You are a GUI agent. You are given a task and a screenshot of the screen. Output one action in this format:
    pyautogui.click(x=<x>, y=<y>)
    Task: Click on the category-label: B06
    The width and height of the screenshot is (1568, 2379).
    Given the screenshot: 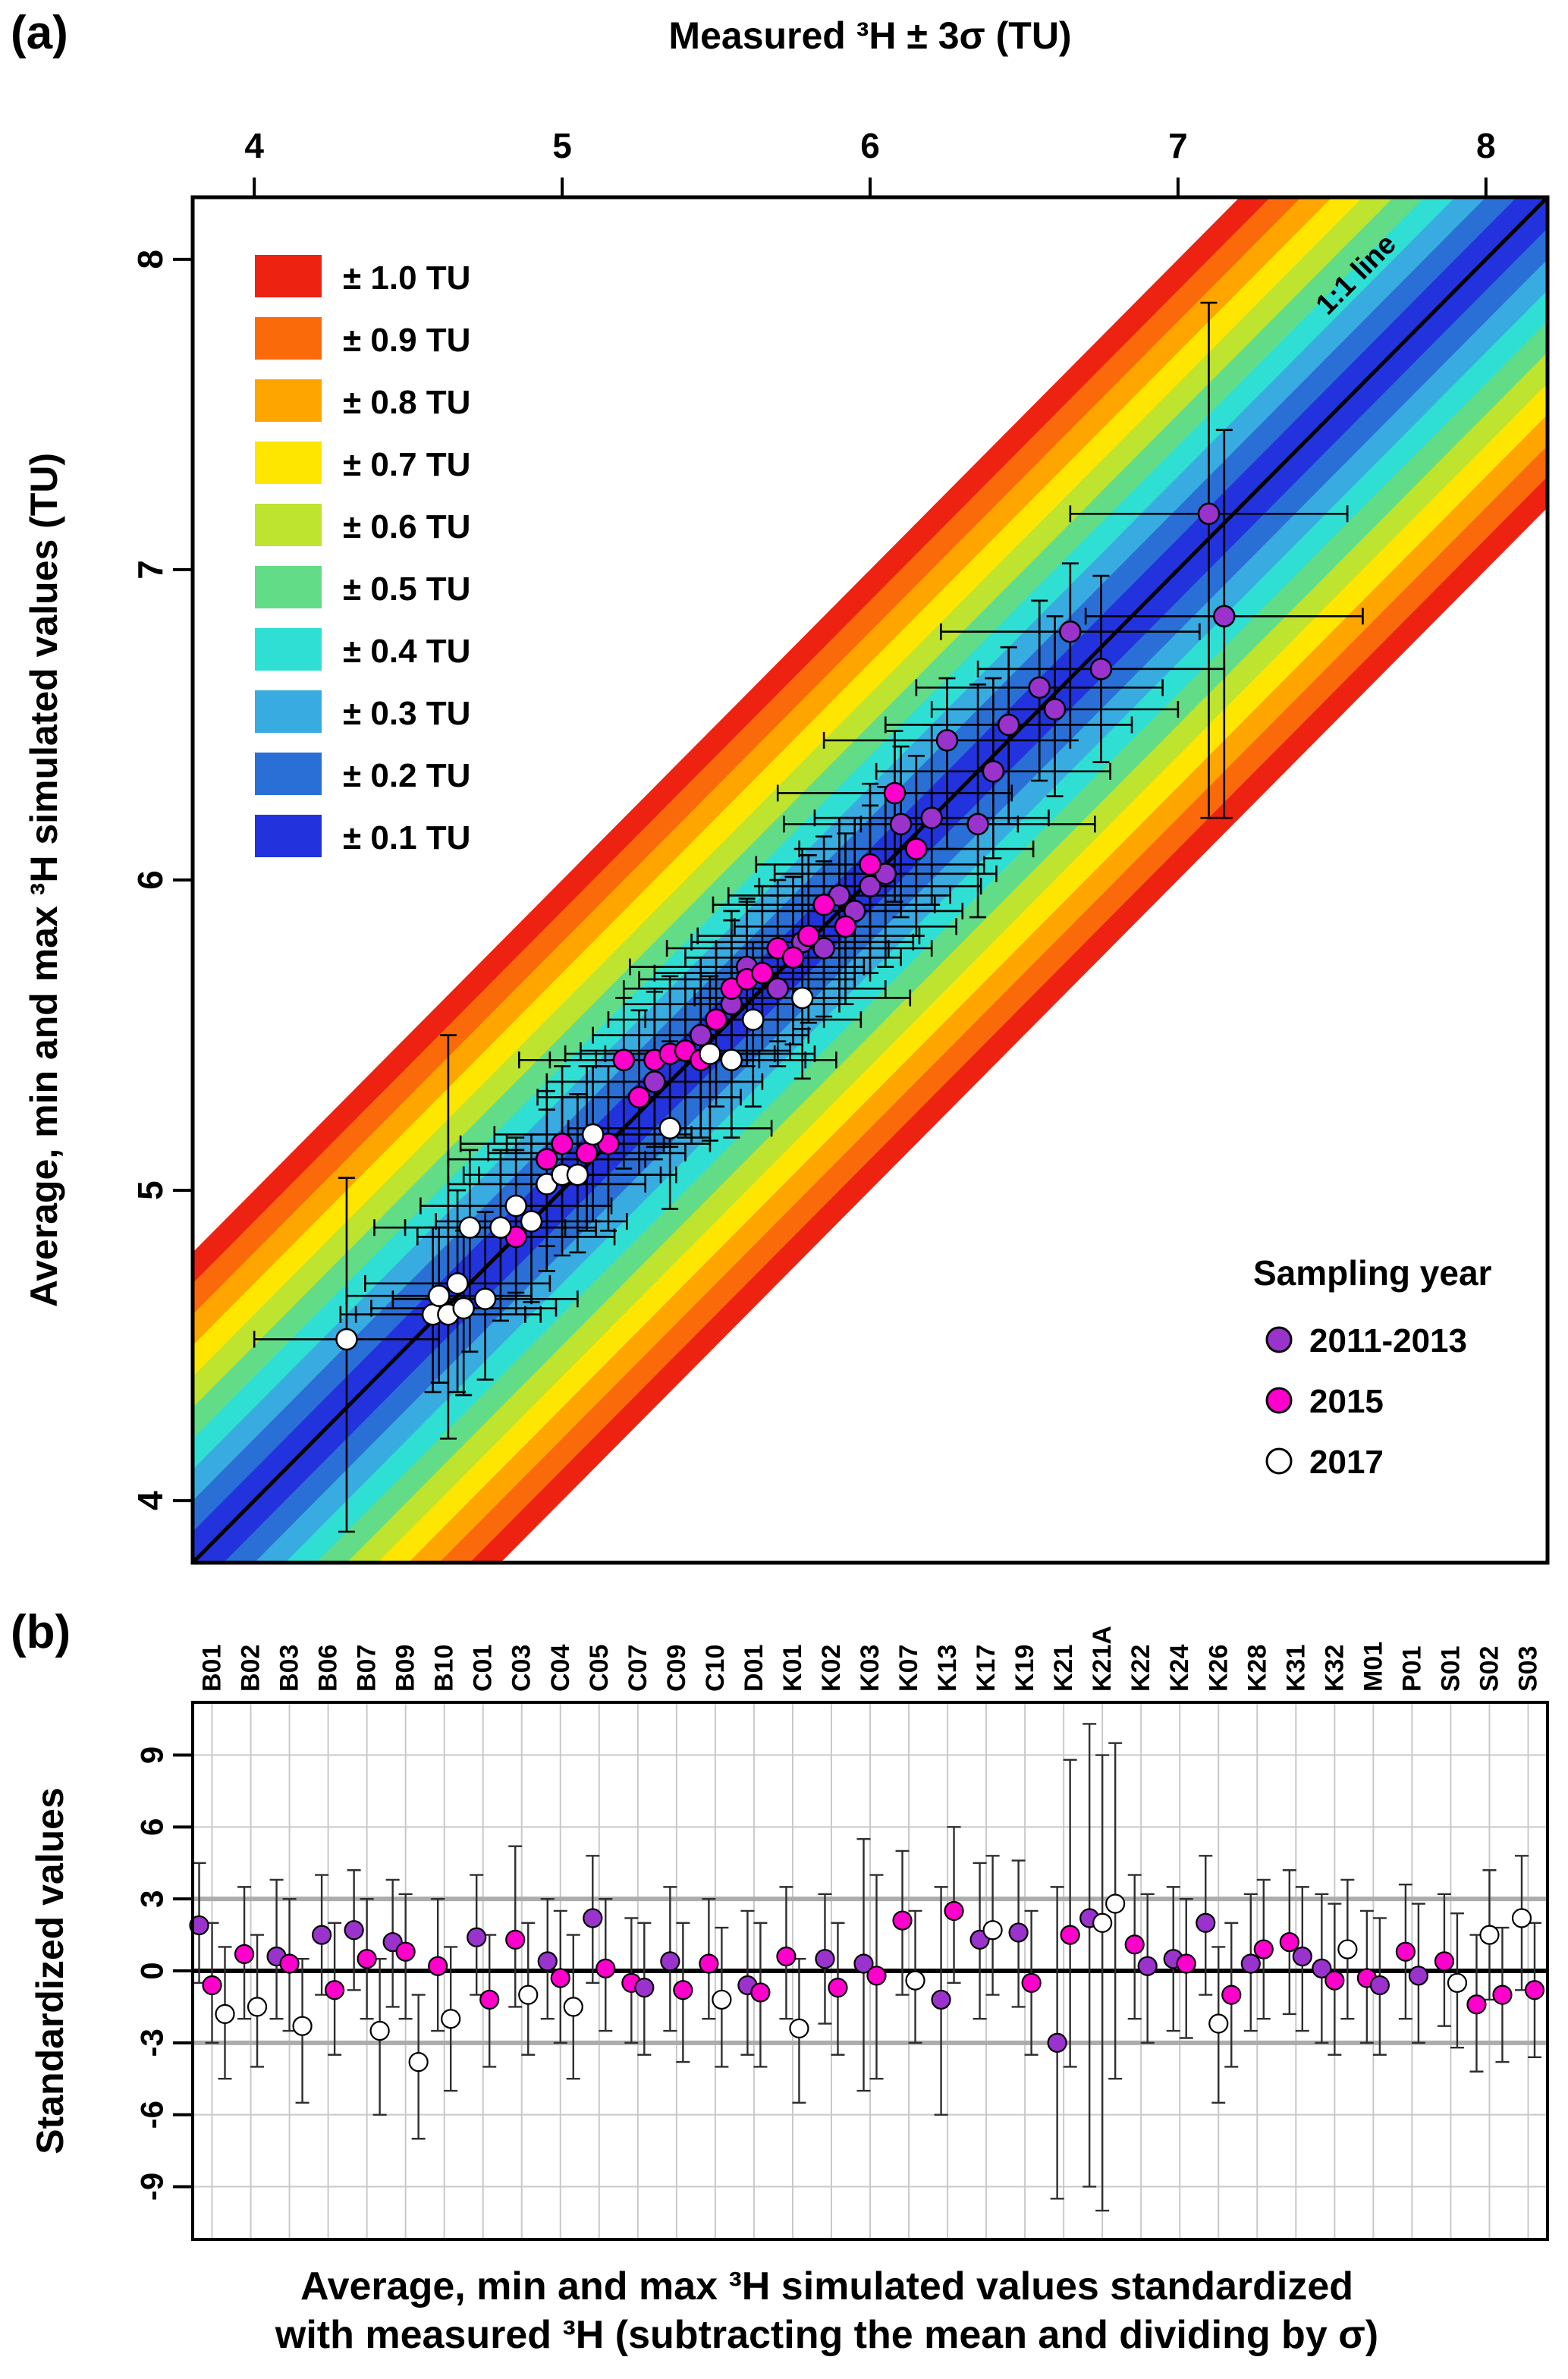 What is the action you would take?
    pyautogui.click(x=328, y=1668)
    